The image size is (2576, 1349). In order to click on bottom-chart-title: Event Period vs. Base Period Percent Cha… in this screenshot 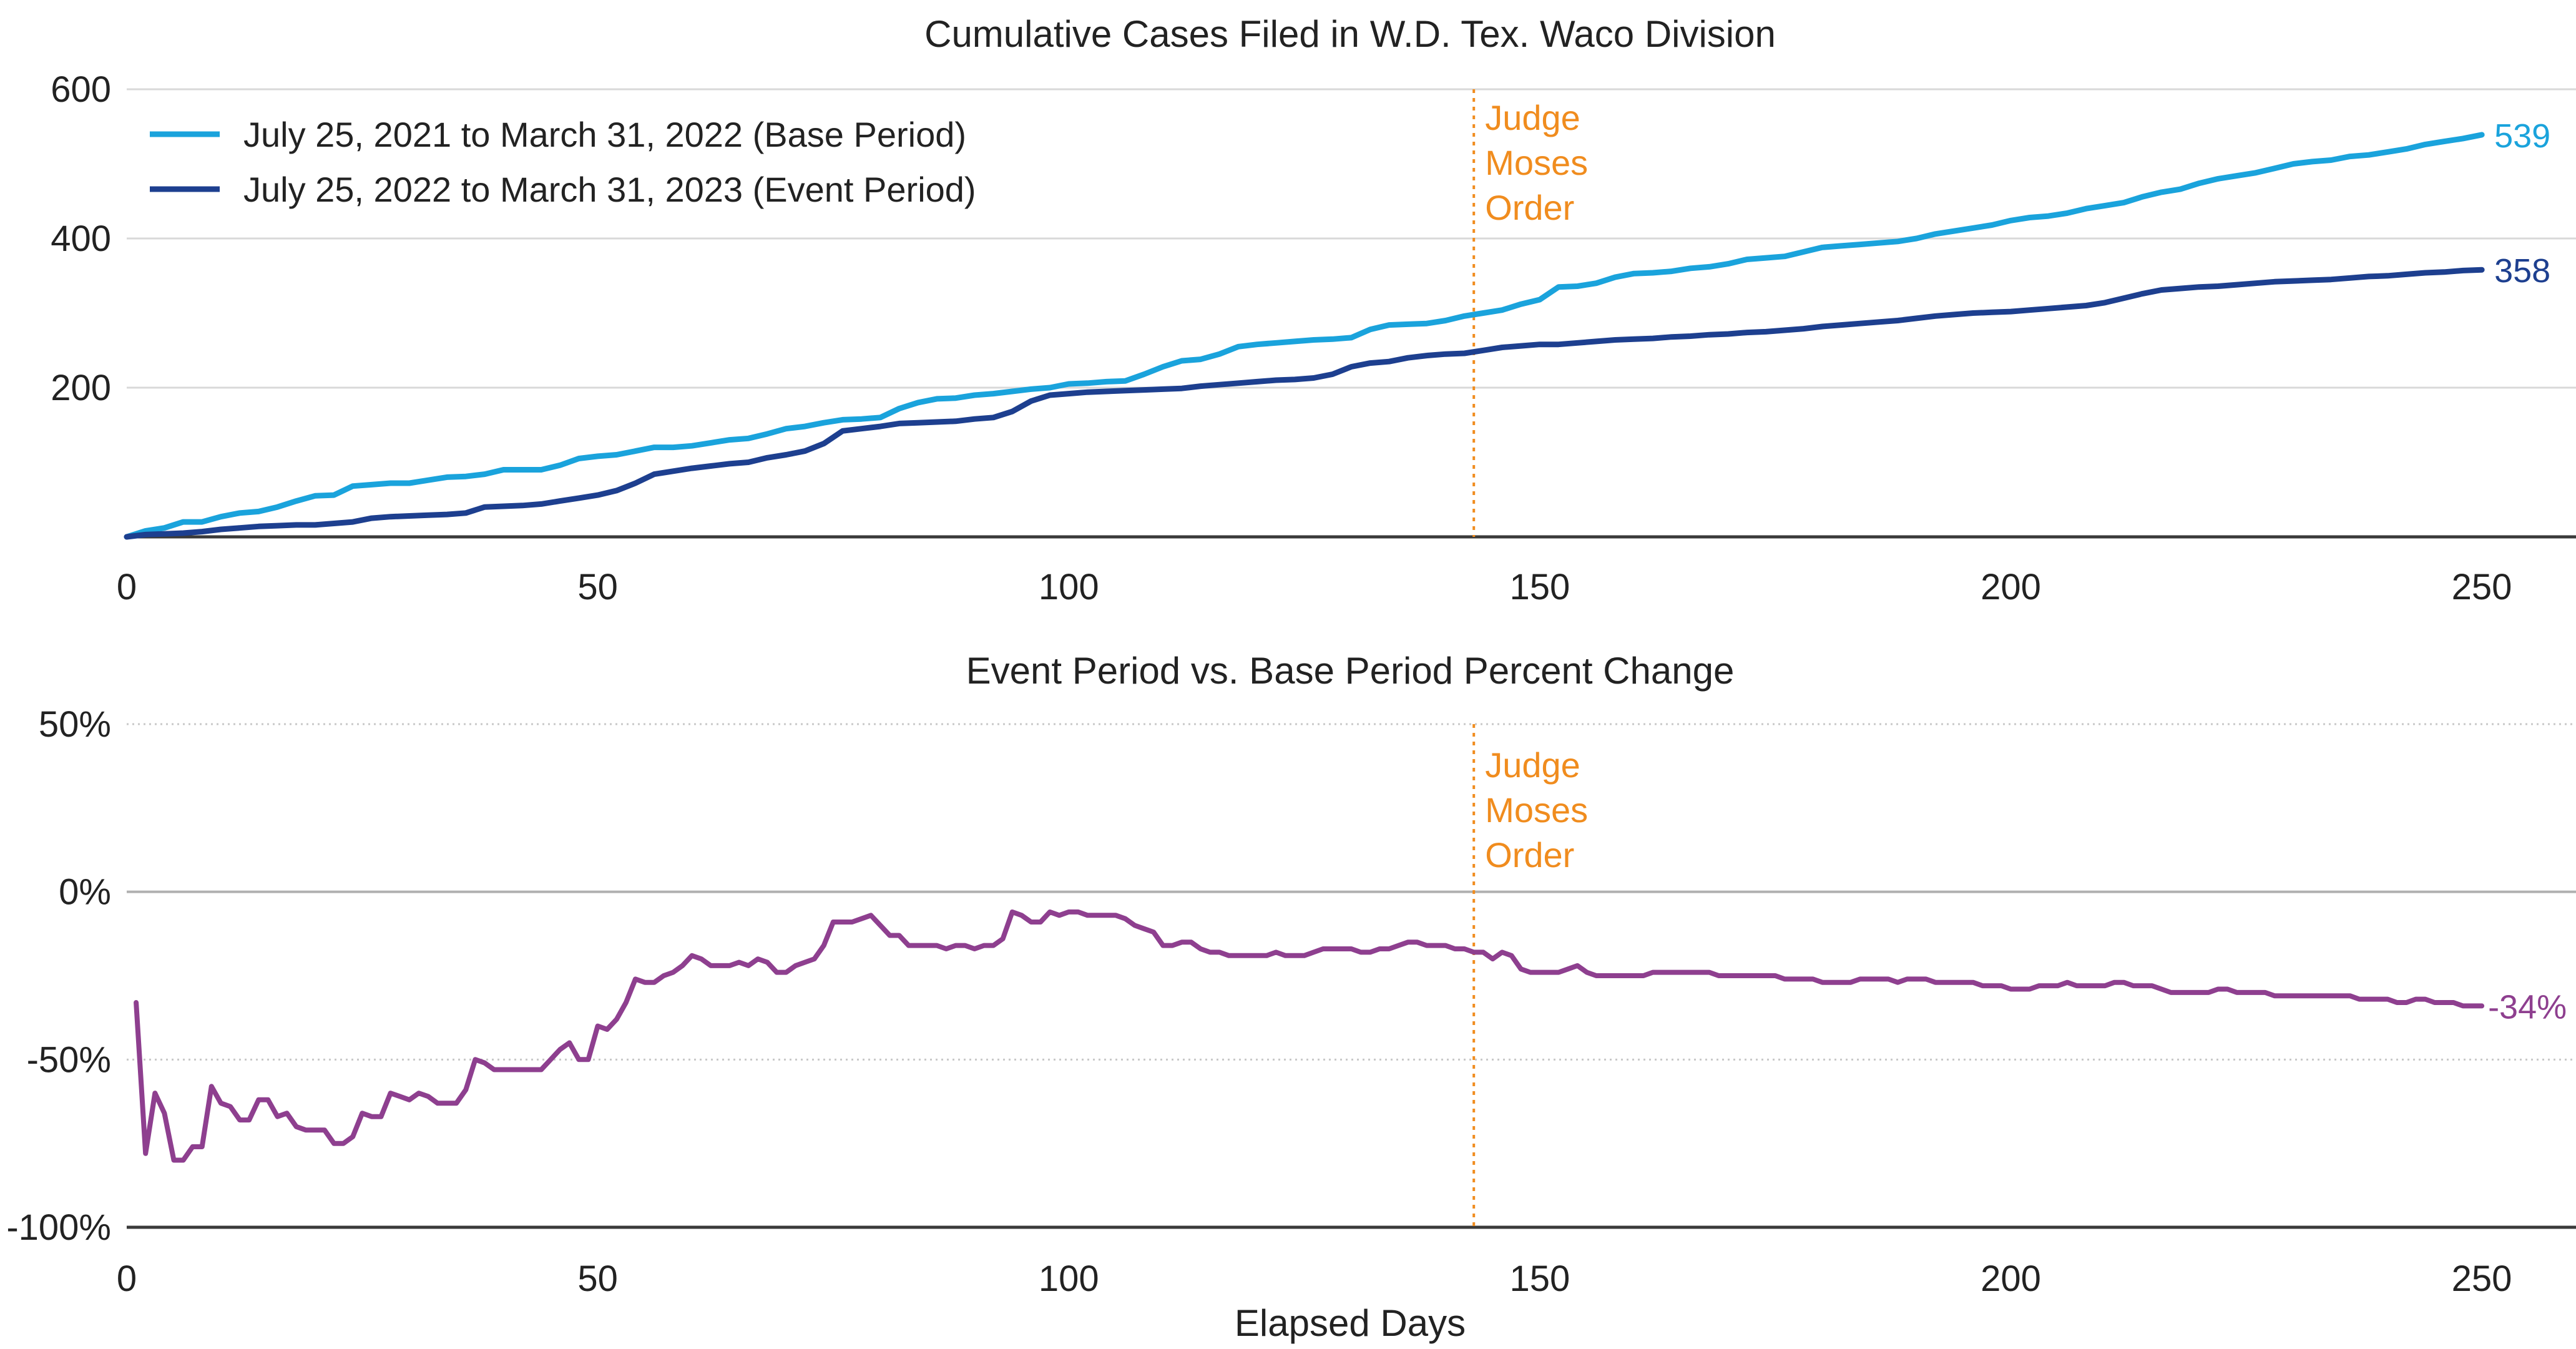, I will do `click(1350, 671)`.